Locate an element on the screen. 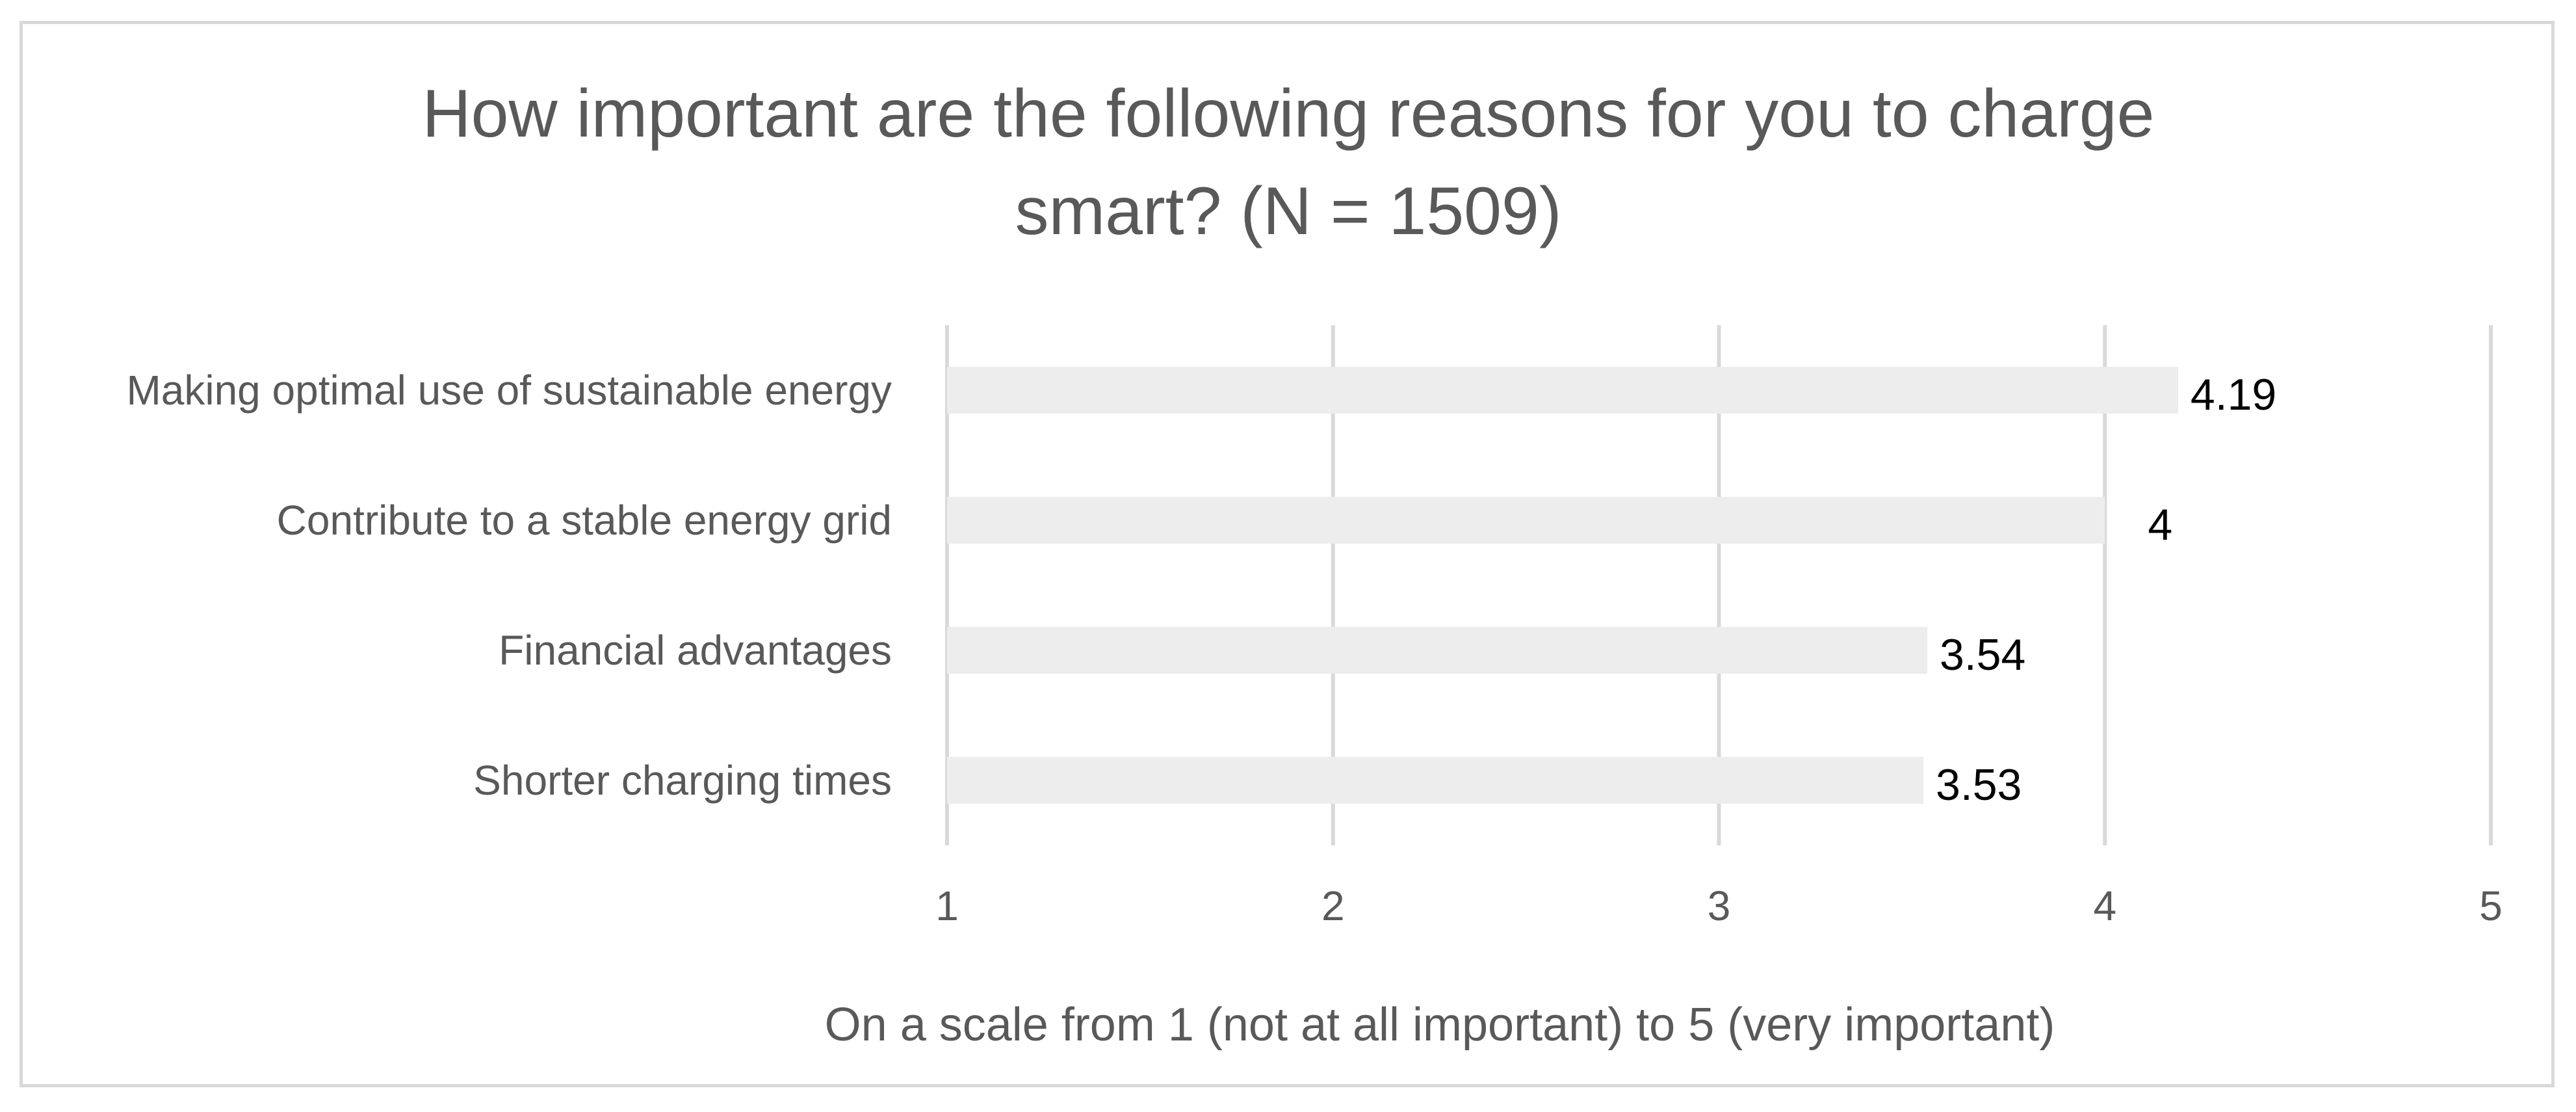 This screenshot has height=1112, width=2576. category-label-4: Shorter charging times is located at coordinates (682, 780).